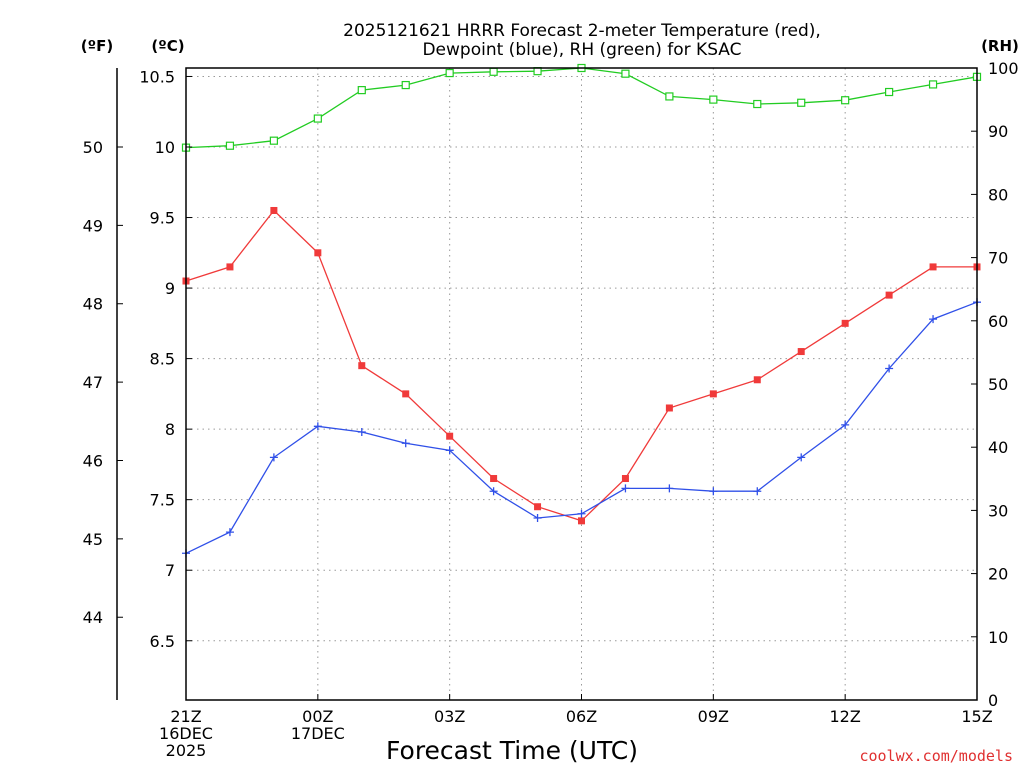  I want to click on celsius-tick-label: 8, so click(170, 429).